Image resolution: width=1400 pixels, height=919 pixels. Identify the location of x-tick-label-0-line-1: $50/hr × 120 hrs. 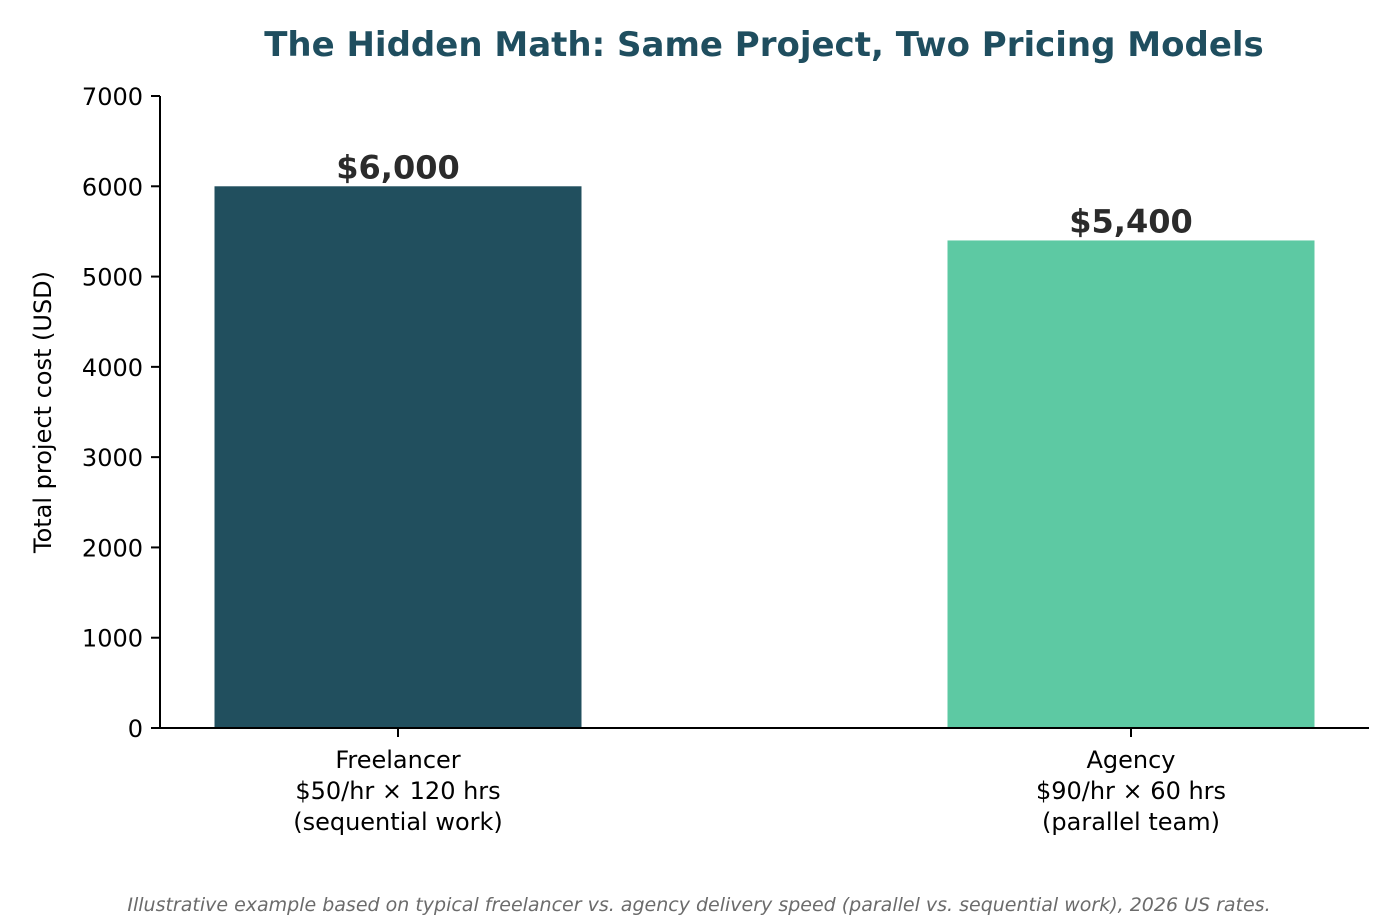
(397, 791).